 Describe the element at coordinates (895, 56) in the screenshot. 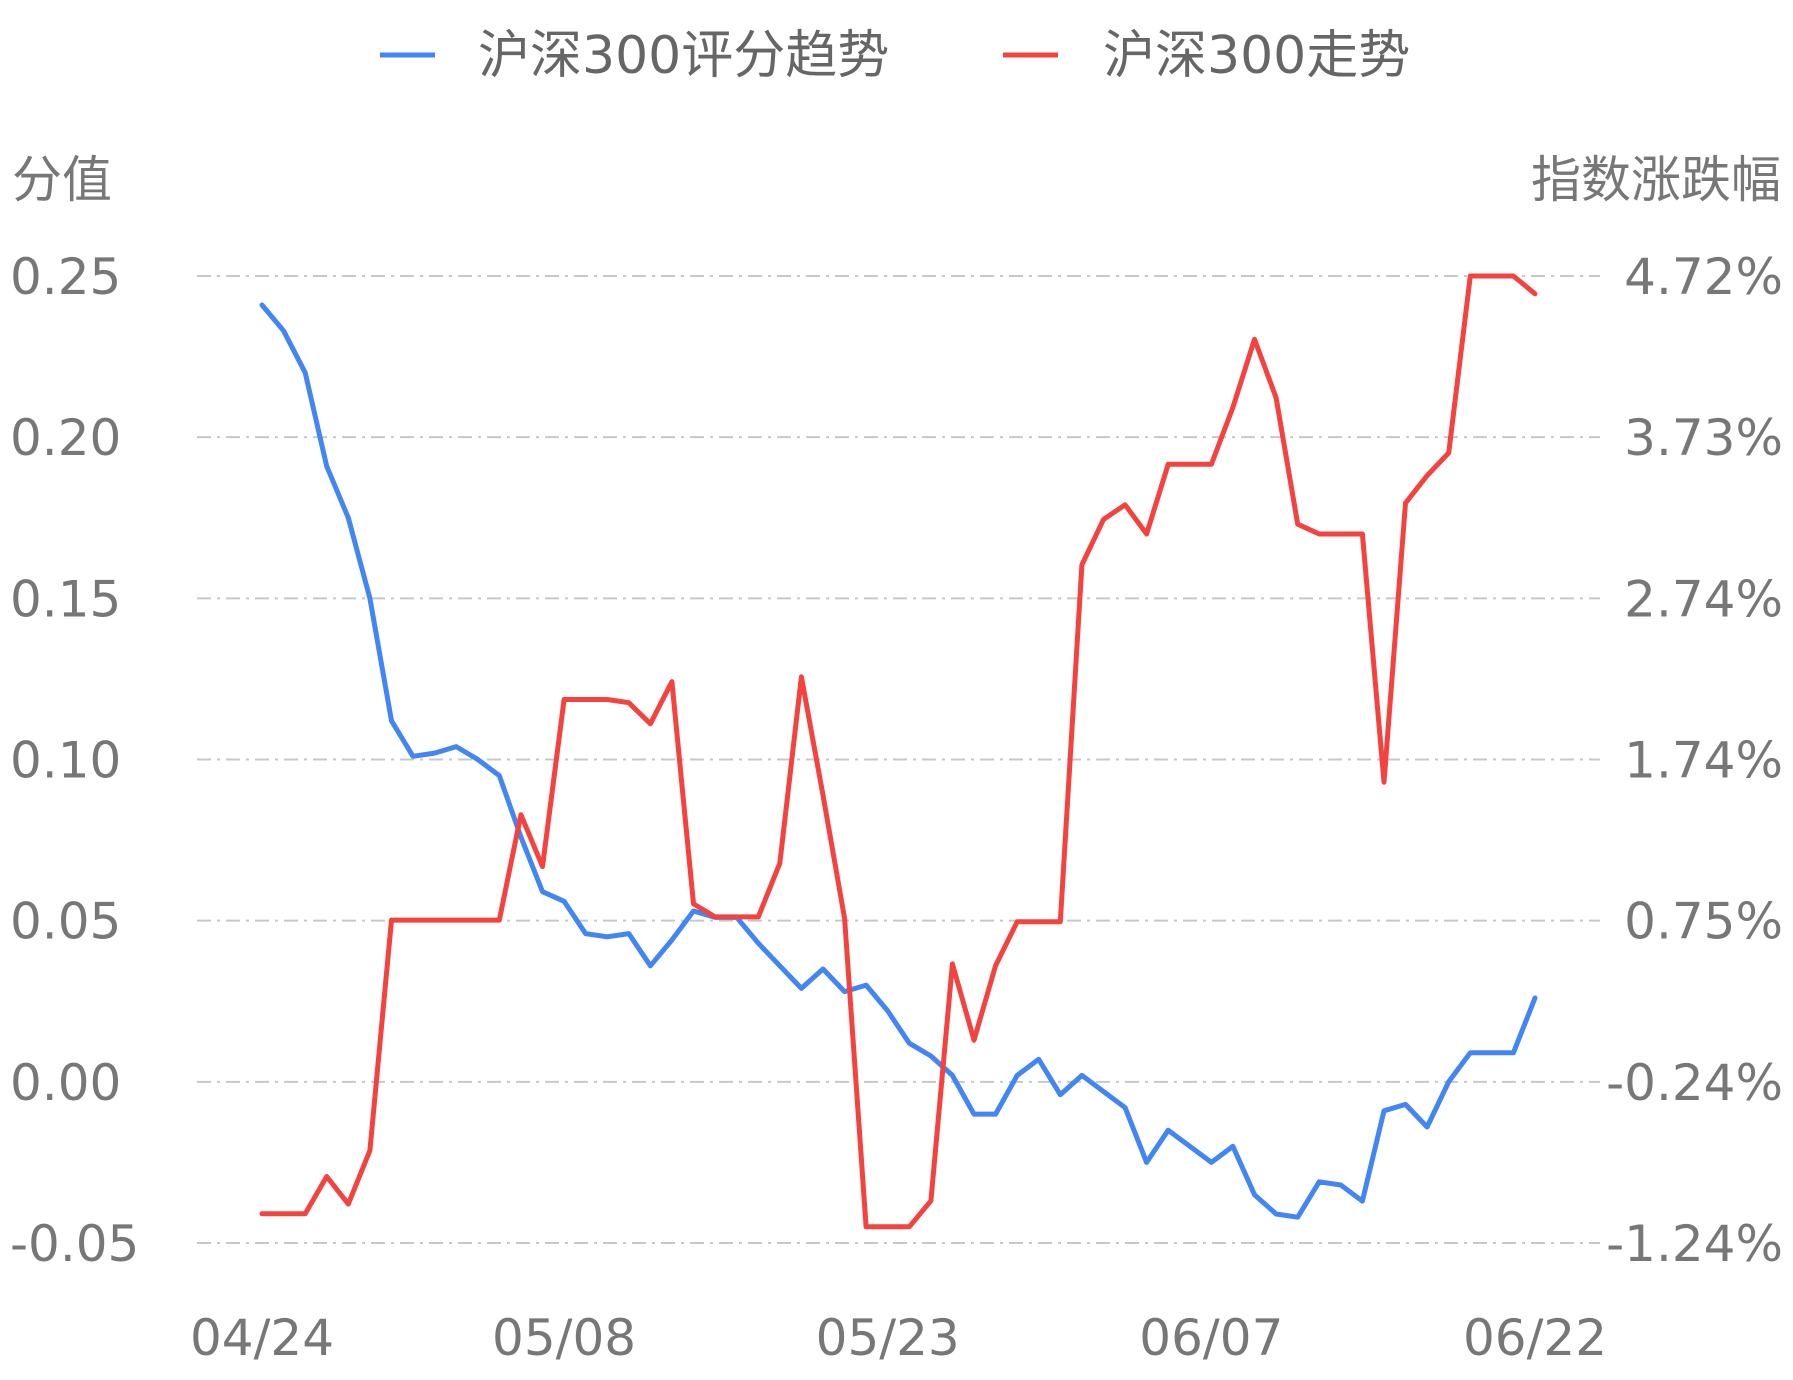

I see `legend: 沪深300评分趋势 沪深300走势` at that location.